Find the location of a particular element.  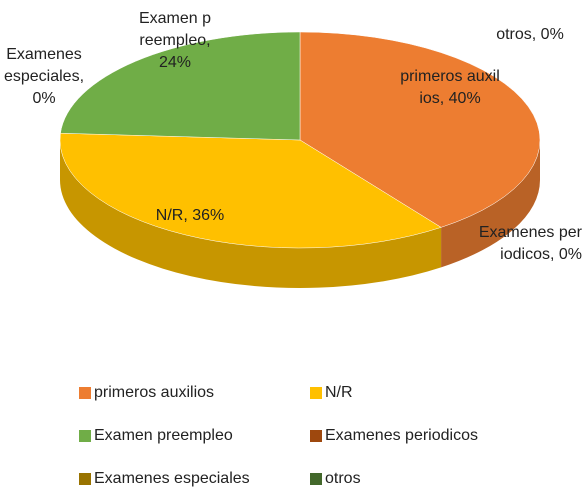

legend-item: N/R is located at coordinates (331, 393).